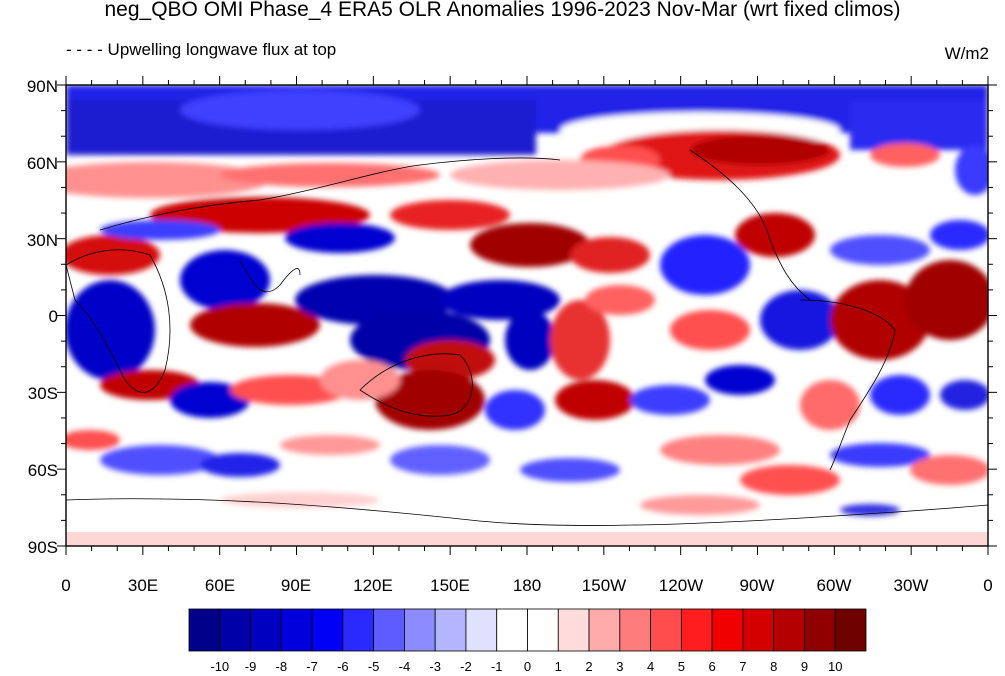  What do you see at coordinates (435, 666) in the screenshot?
I see `colorbar-label: -3` at bounding box center [435, 666].